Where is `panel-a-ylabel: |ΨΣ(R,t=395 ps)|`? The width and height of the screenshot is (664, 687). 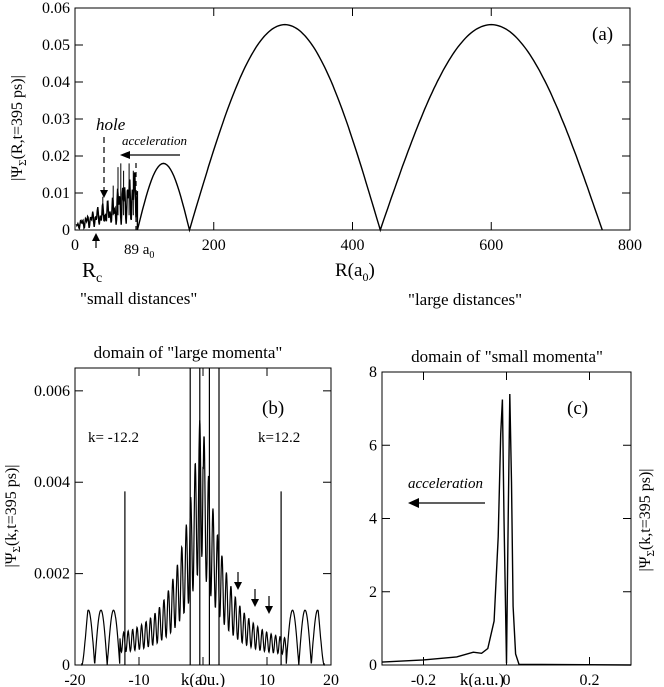 panel-a-ylabel: |ΨΣ(R,t=395 ps)| is located at coordinates (19, 128).